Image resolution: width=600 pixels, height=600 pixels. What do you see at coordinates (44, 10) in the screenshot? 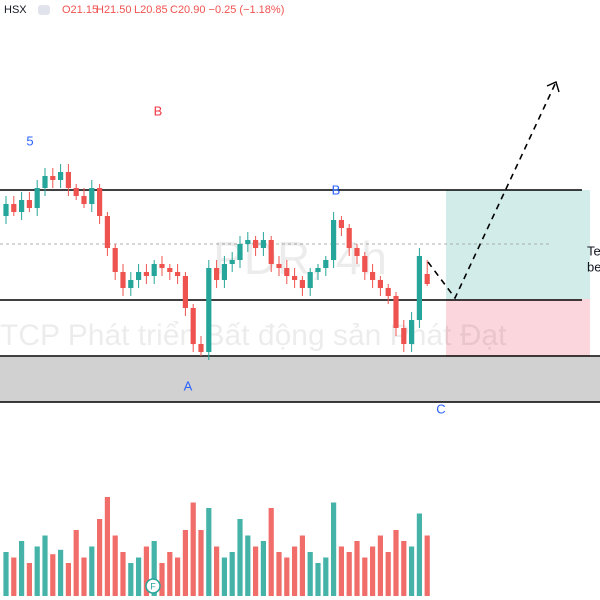
I see `toggle` at bounding box center [44, 10].